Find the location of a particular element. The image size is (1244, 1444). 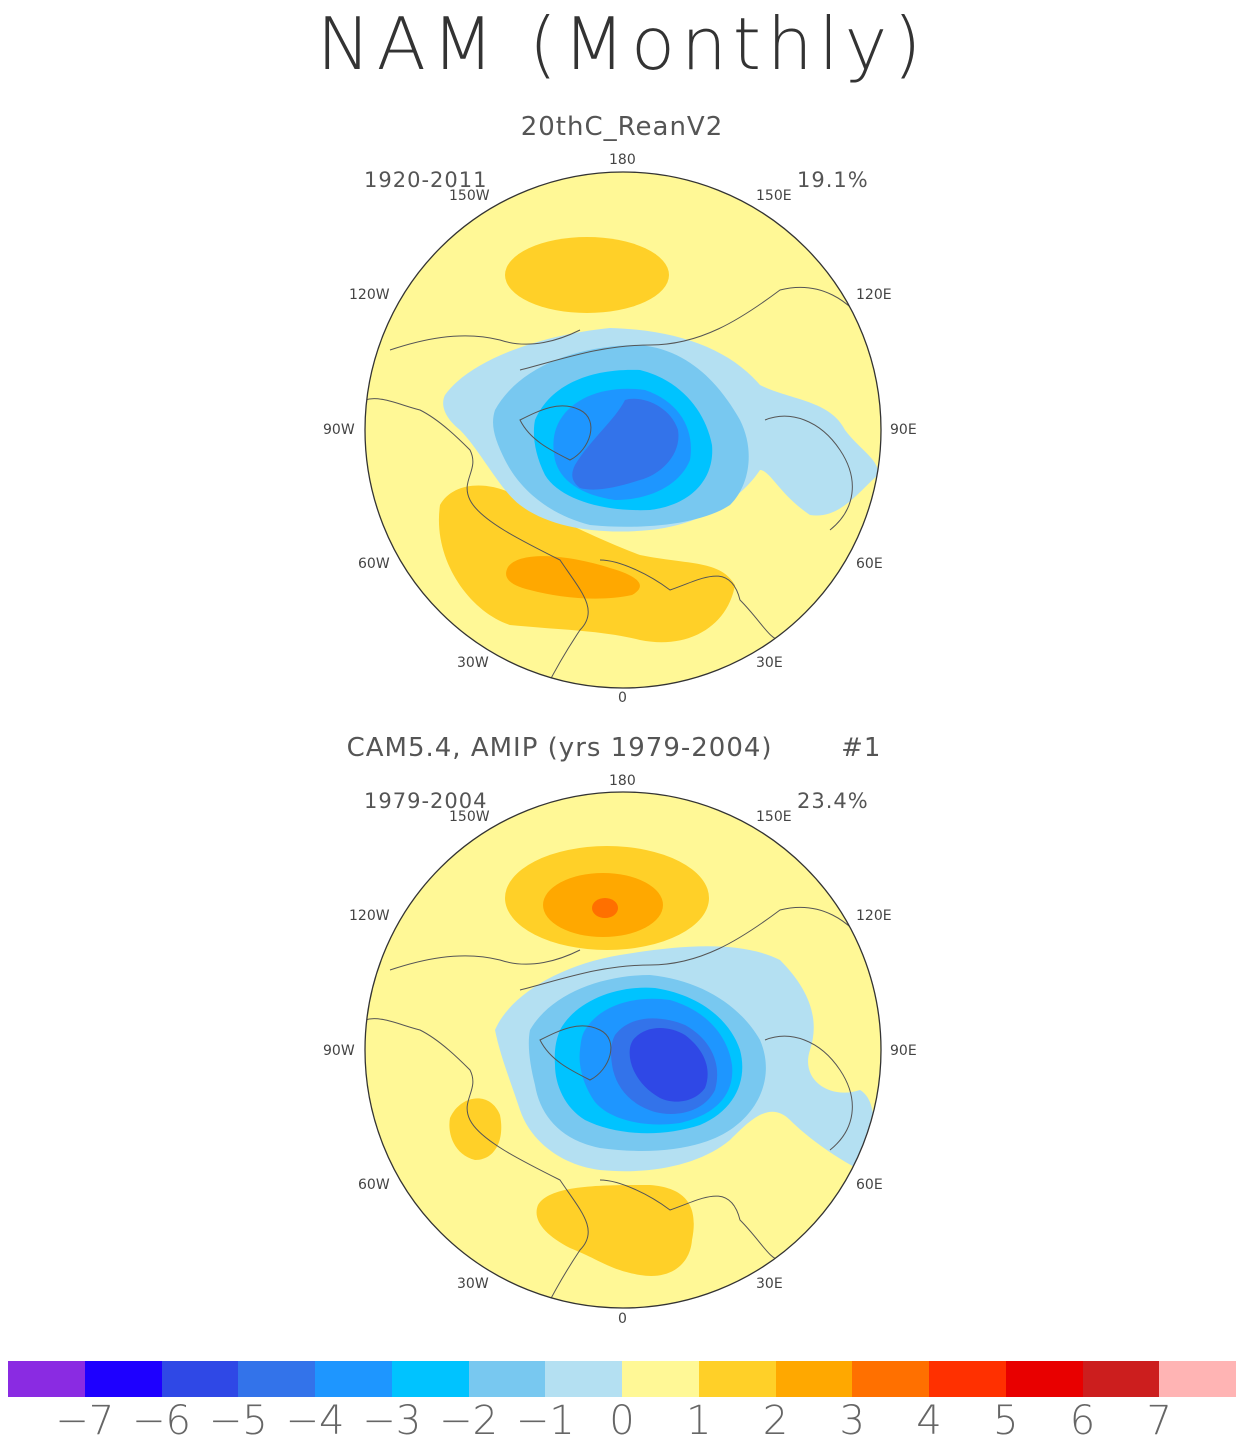

panel-2-lon-120e: 120E is located at coordinates (874, 916).